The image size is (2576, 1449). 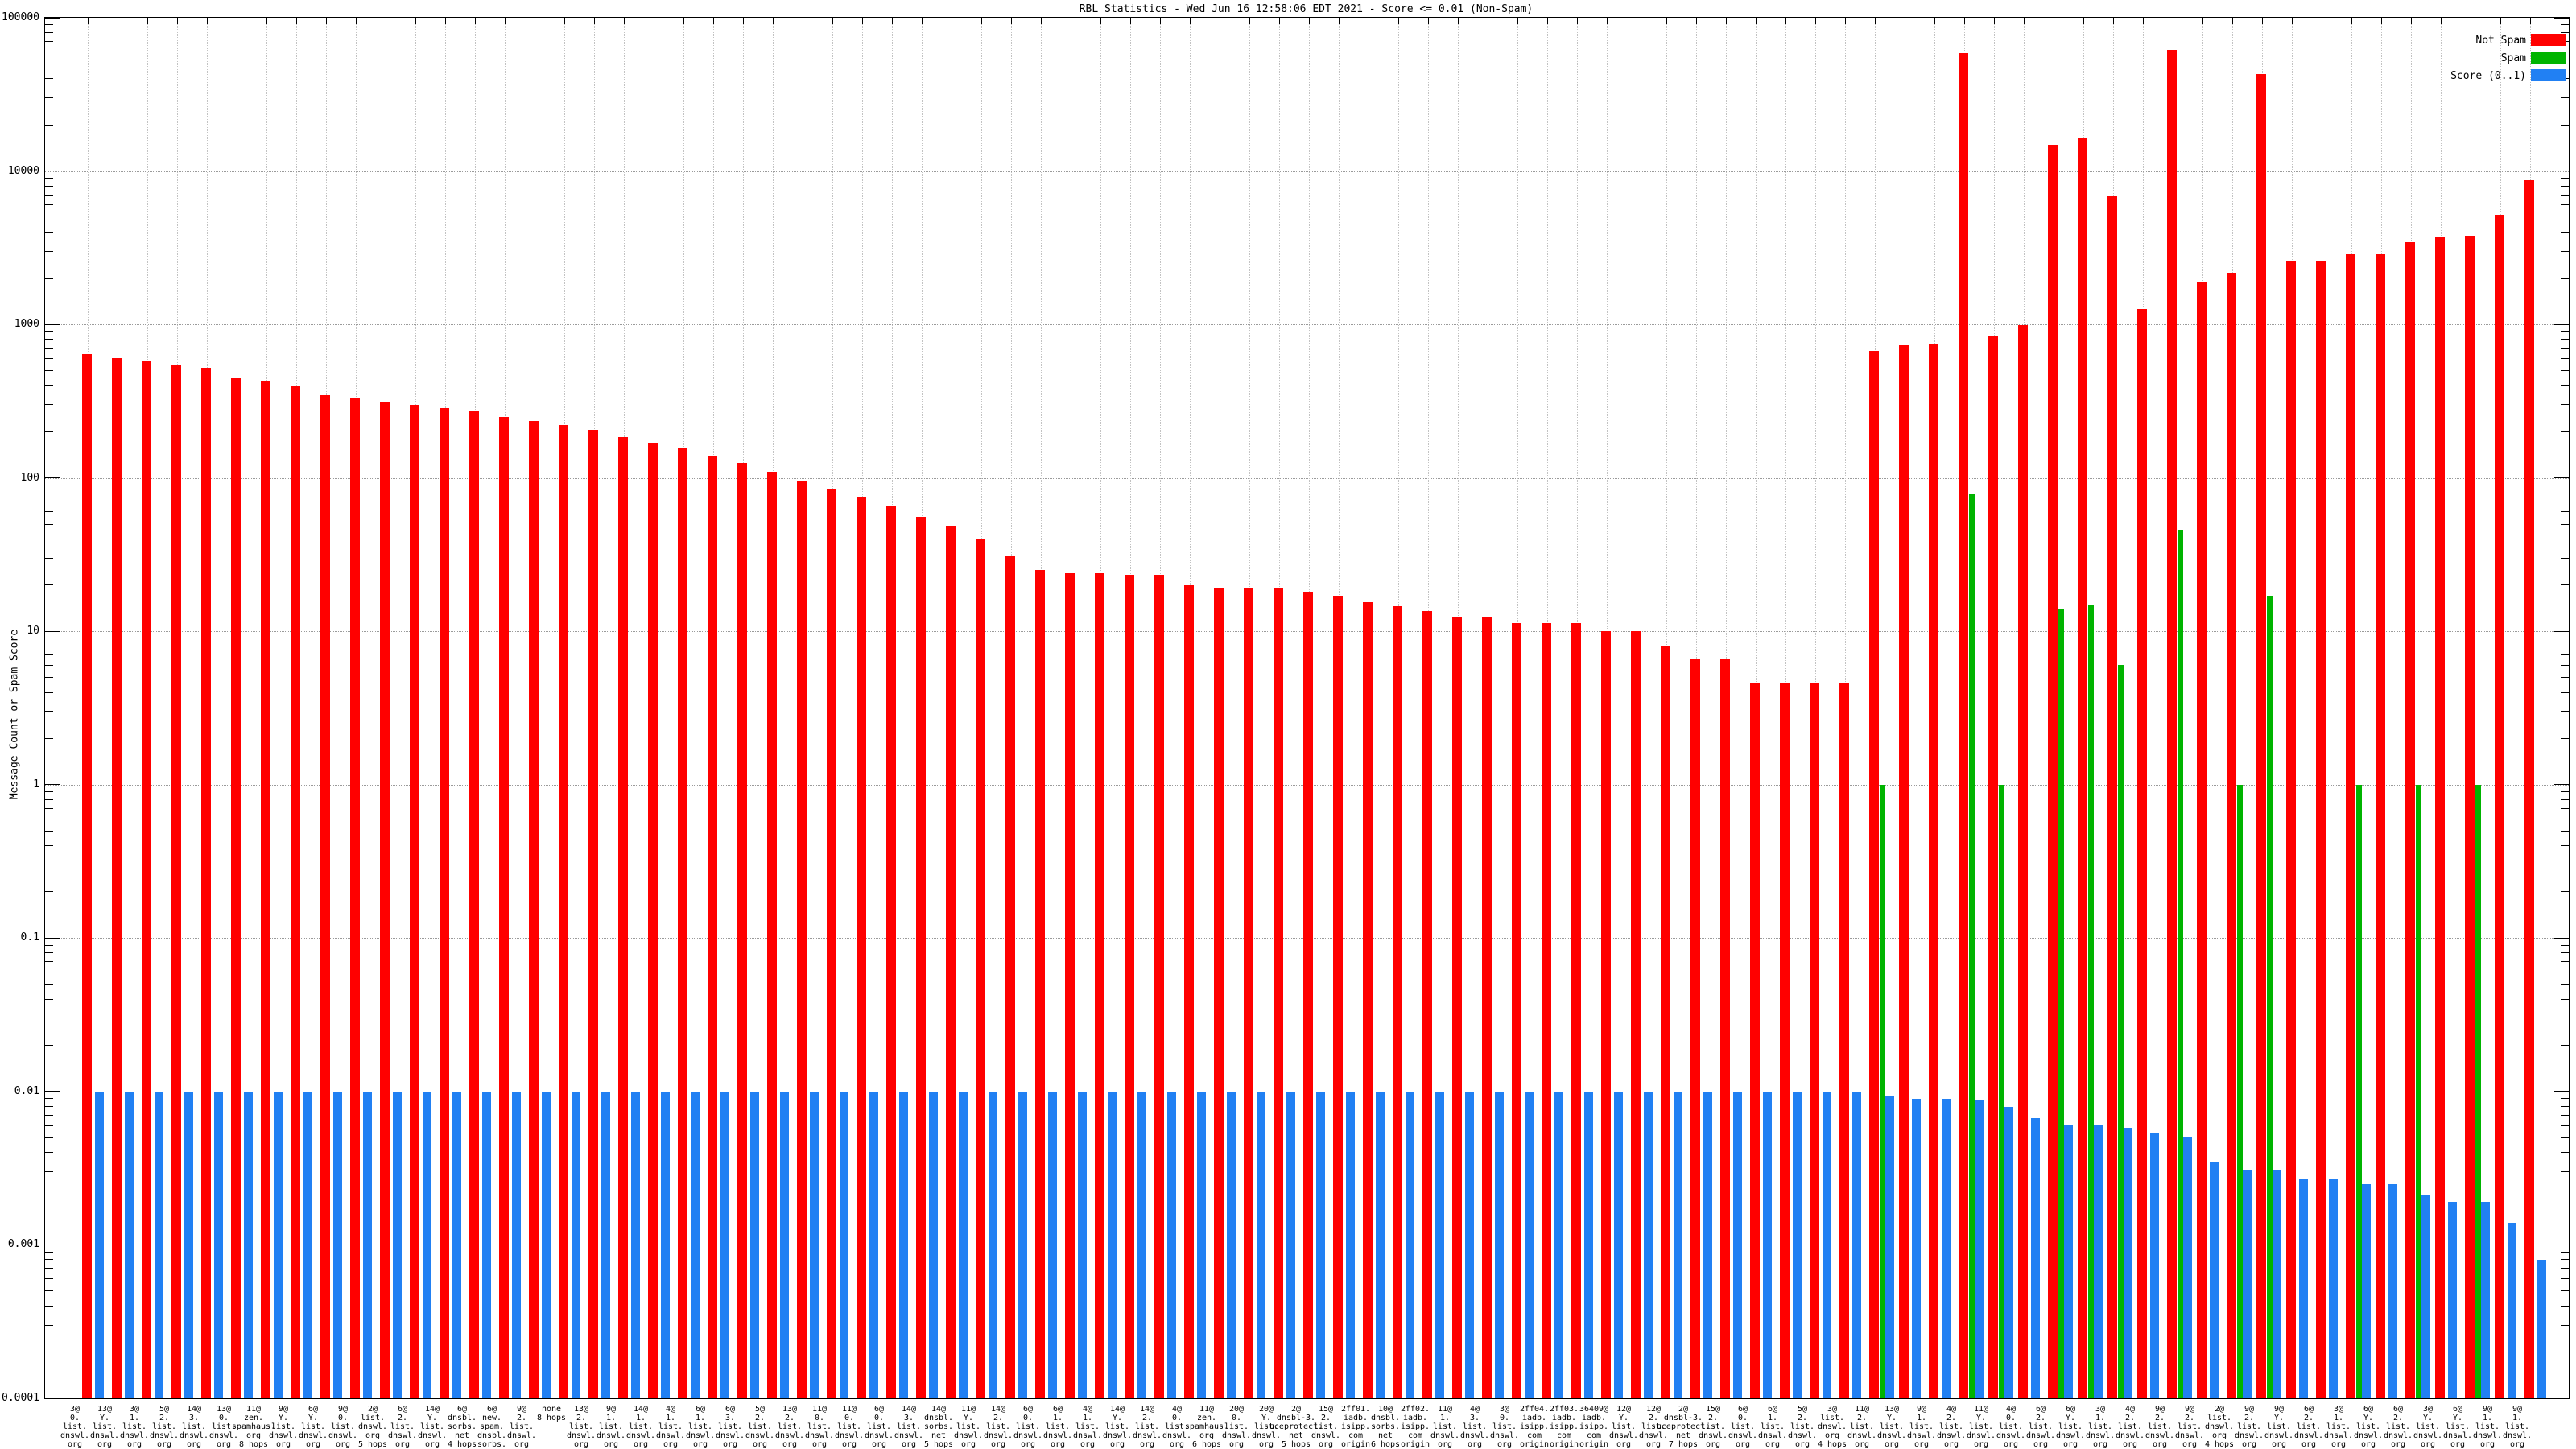 I want to click on y-tick-label: 0.001, so click(x=23, y=1244).